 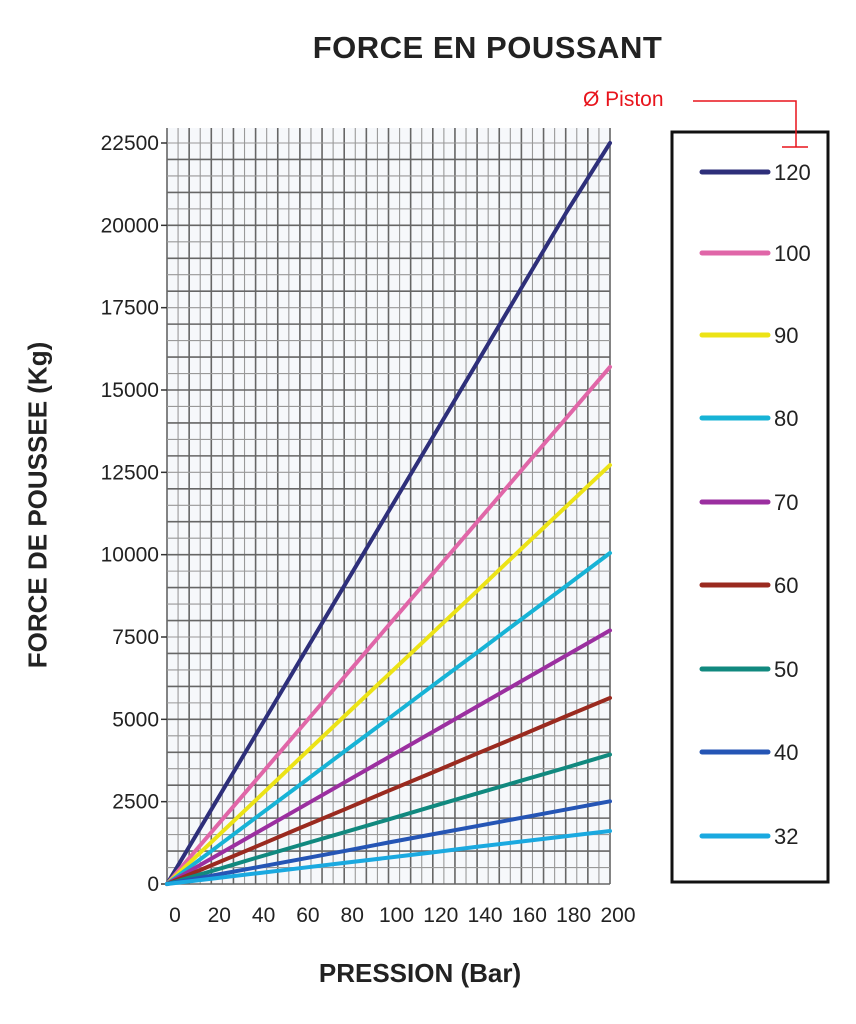 I want to click on chart-title: FORCE EN POUSSANT, so click(x=487, y=47).